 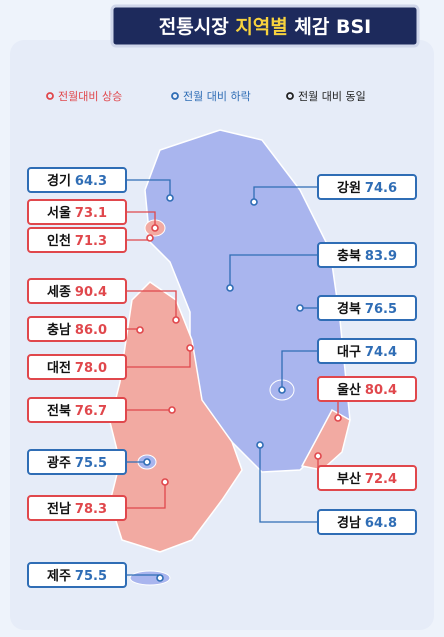 What do you see at coordinates (150, 578) in the screenshot?
I see `region-jeju` at bounding box center [150, 578].